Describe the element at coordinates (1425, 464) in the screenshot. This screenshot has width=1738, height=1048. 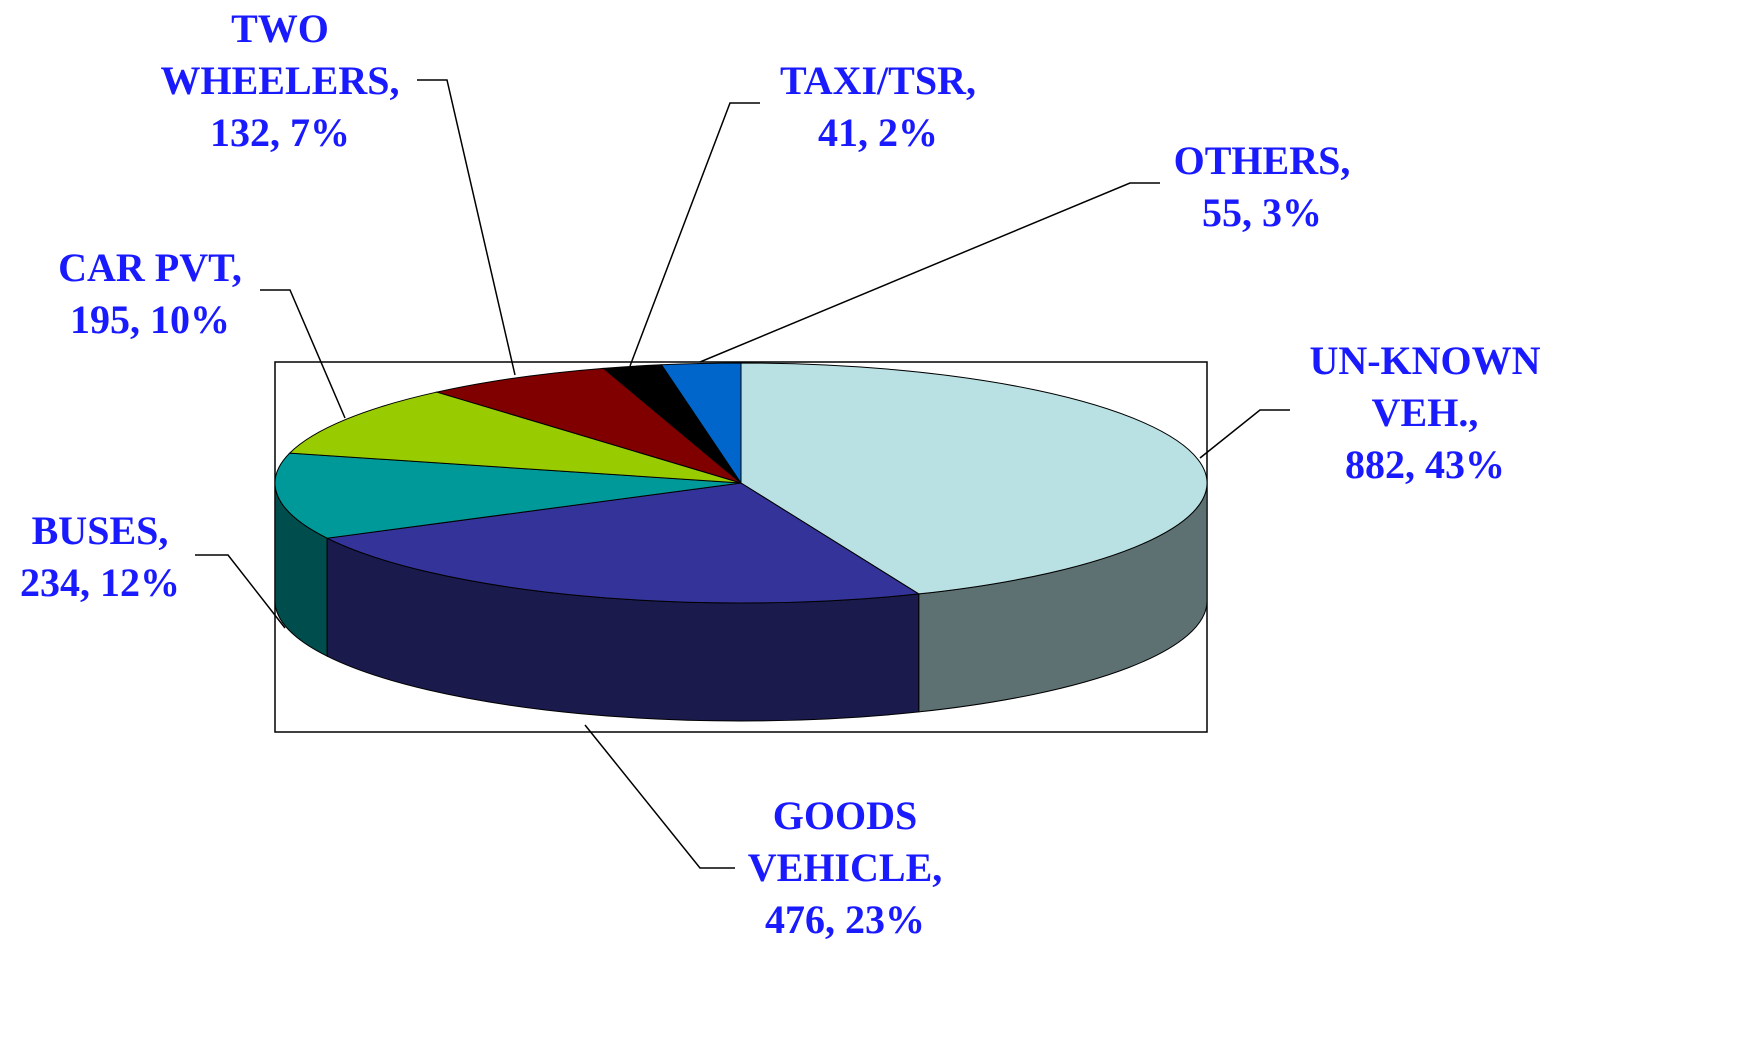
I see `value-label: 882, 43%` at that location.